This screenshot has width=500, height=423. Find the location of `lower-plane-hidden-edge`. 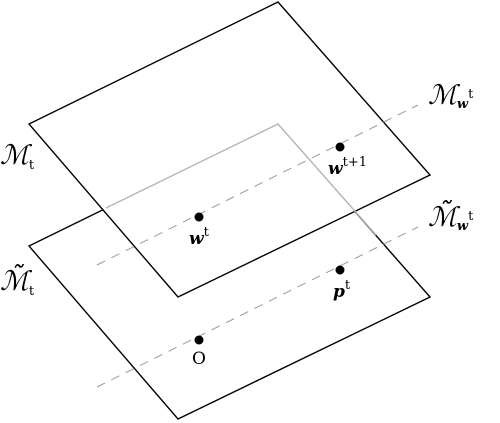

lower-plane-hidden-edge is located at coordinates (241, 179).